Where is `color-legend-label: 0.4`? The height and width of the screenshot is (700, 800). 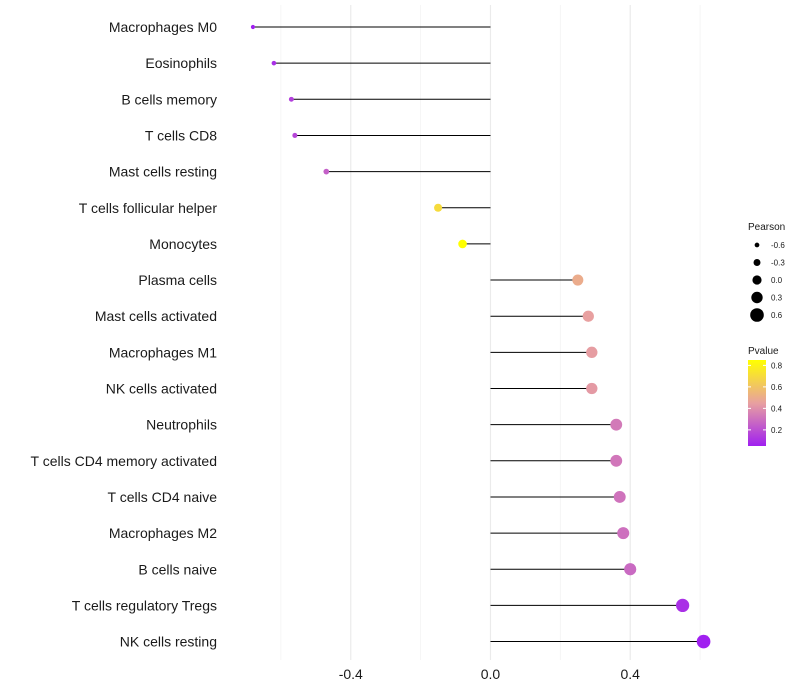 color-legend-label: 0.4 is located at coordinates (777, 408).